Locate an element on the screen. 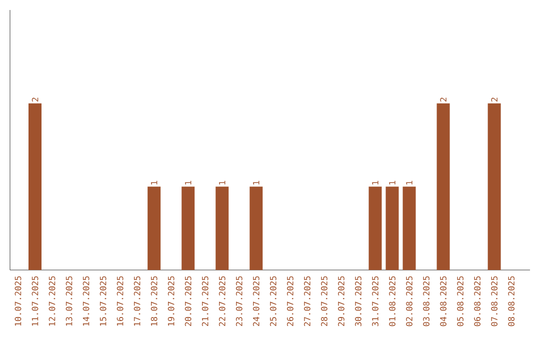 The image size is (540, 340). x-tick-label: 08.08.2025 is located at coordinates (511, 301).